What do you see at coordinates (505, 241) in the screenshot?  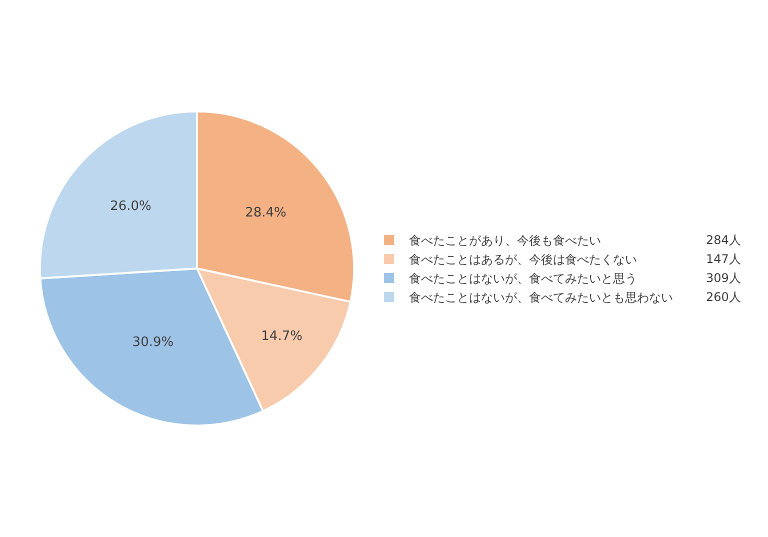 I see `legend-label: 食べたことがあり、今後も食べたい` at bounding box center [505, 241].